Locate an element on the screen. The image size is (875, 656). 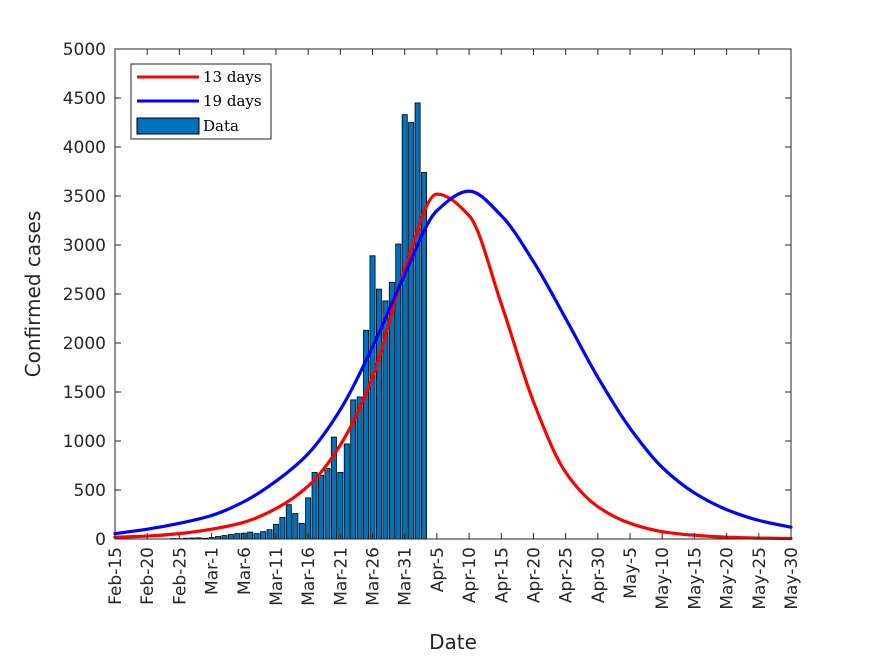
x-tick-label-May-20: May-20 is located at coordinates (728, 578).